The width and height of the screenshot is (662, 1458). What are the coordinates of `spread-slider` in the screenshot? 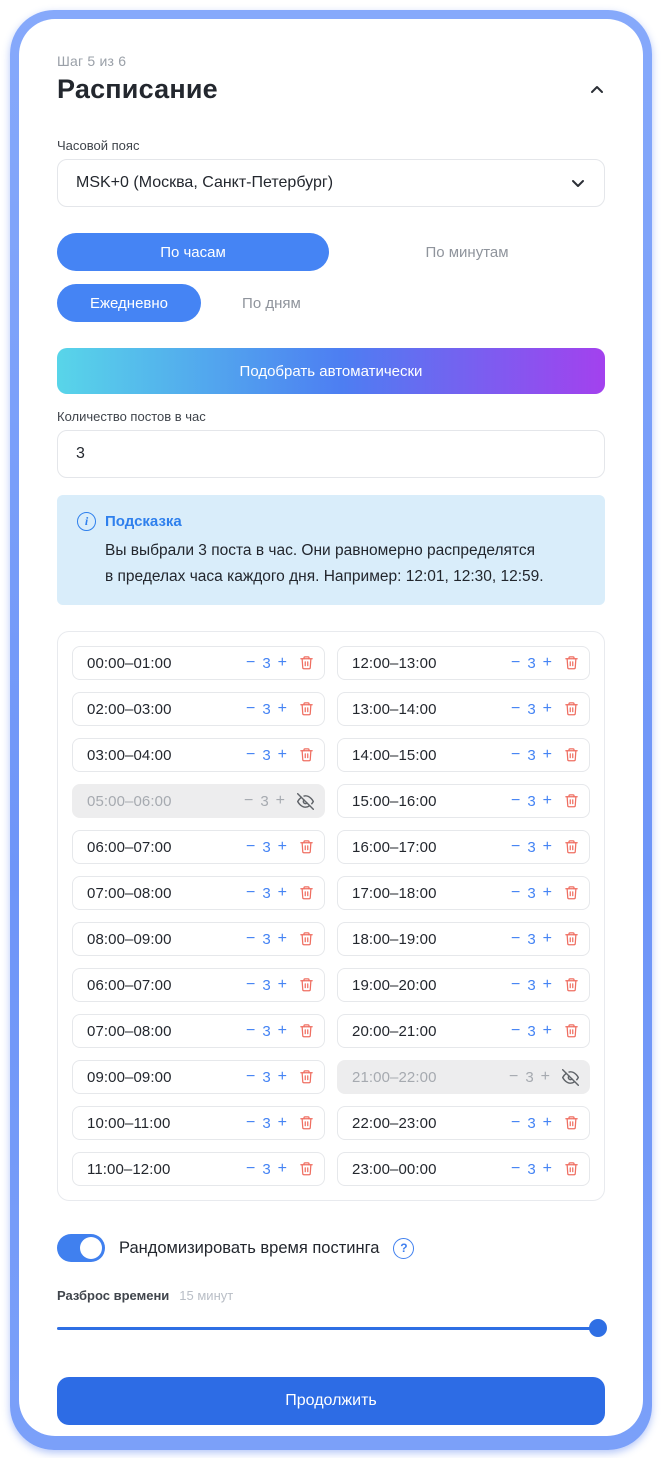 It's located at (332, 1328).